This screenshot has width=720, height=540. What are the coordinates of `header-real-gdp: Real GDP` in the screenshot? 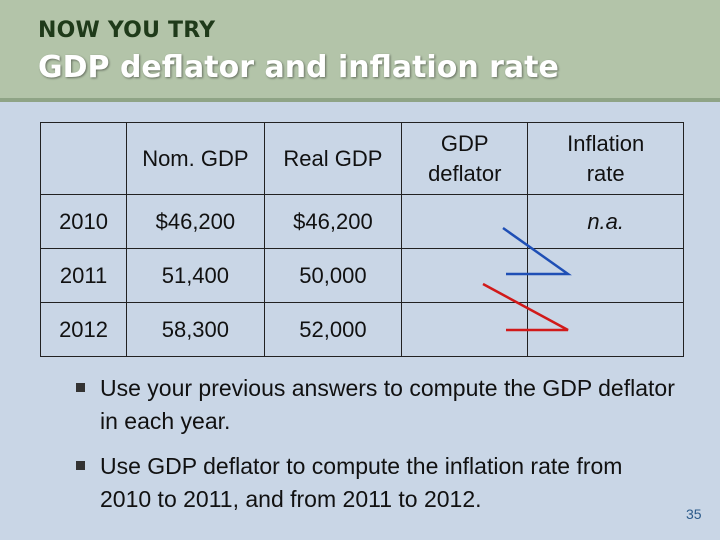 It's located at (333, 158).